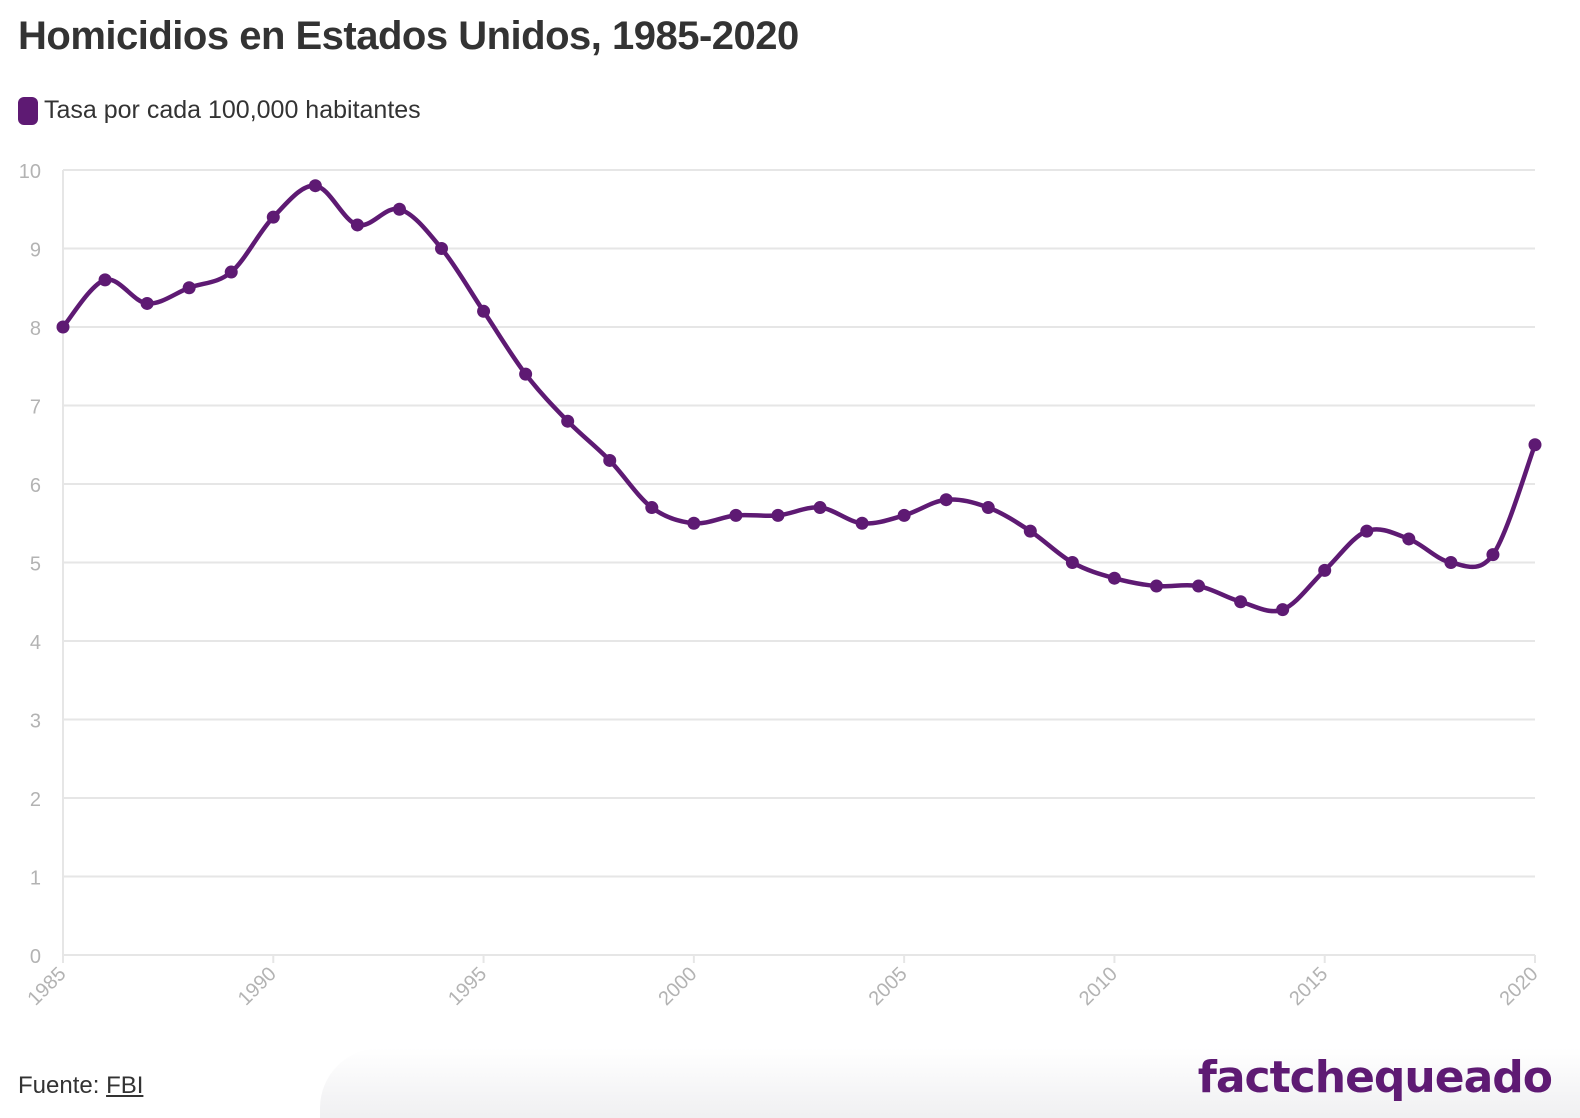 The height and width of the screenshot is (1118, 1580). What do you see at coordinates (1519, 986) in the screenshot?
I see `x-tick-label: 2020` at bounding box center [1519, 986].